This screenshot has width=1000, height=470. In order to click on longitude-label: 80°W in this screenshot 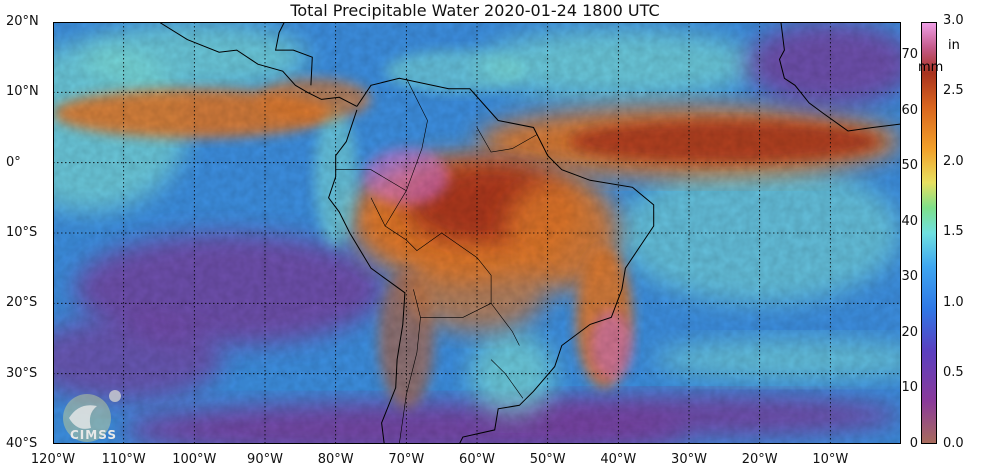, I will do `click(335, 459)`.